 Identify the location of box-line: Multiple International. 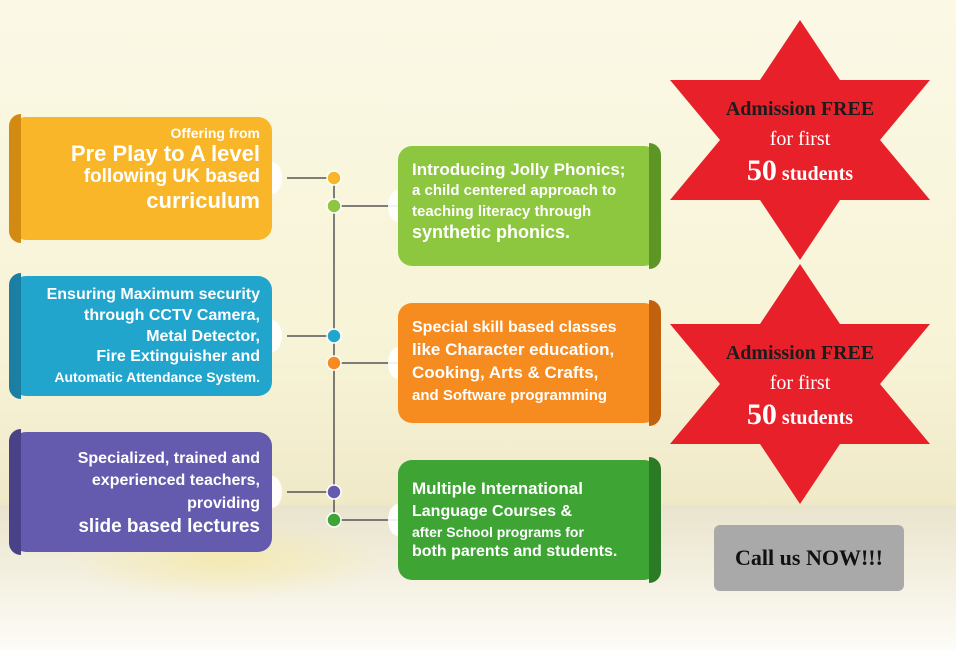
(497, 488).